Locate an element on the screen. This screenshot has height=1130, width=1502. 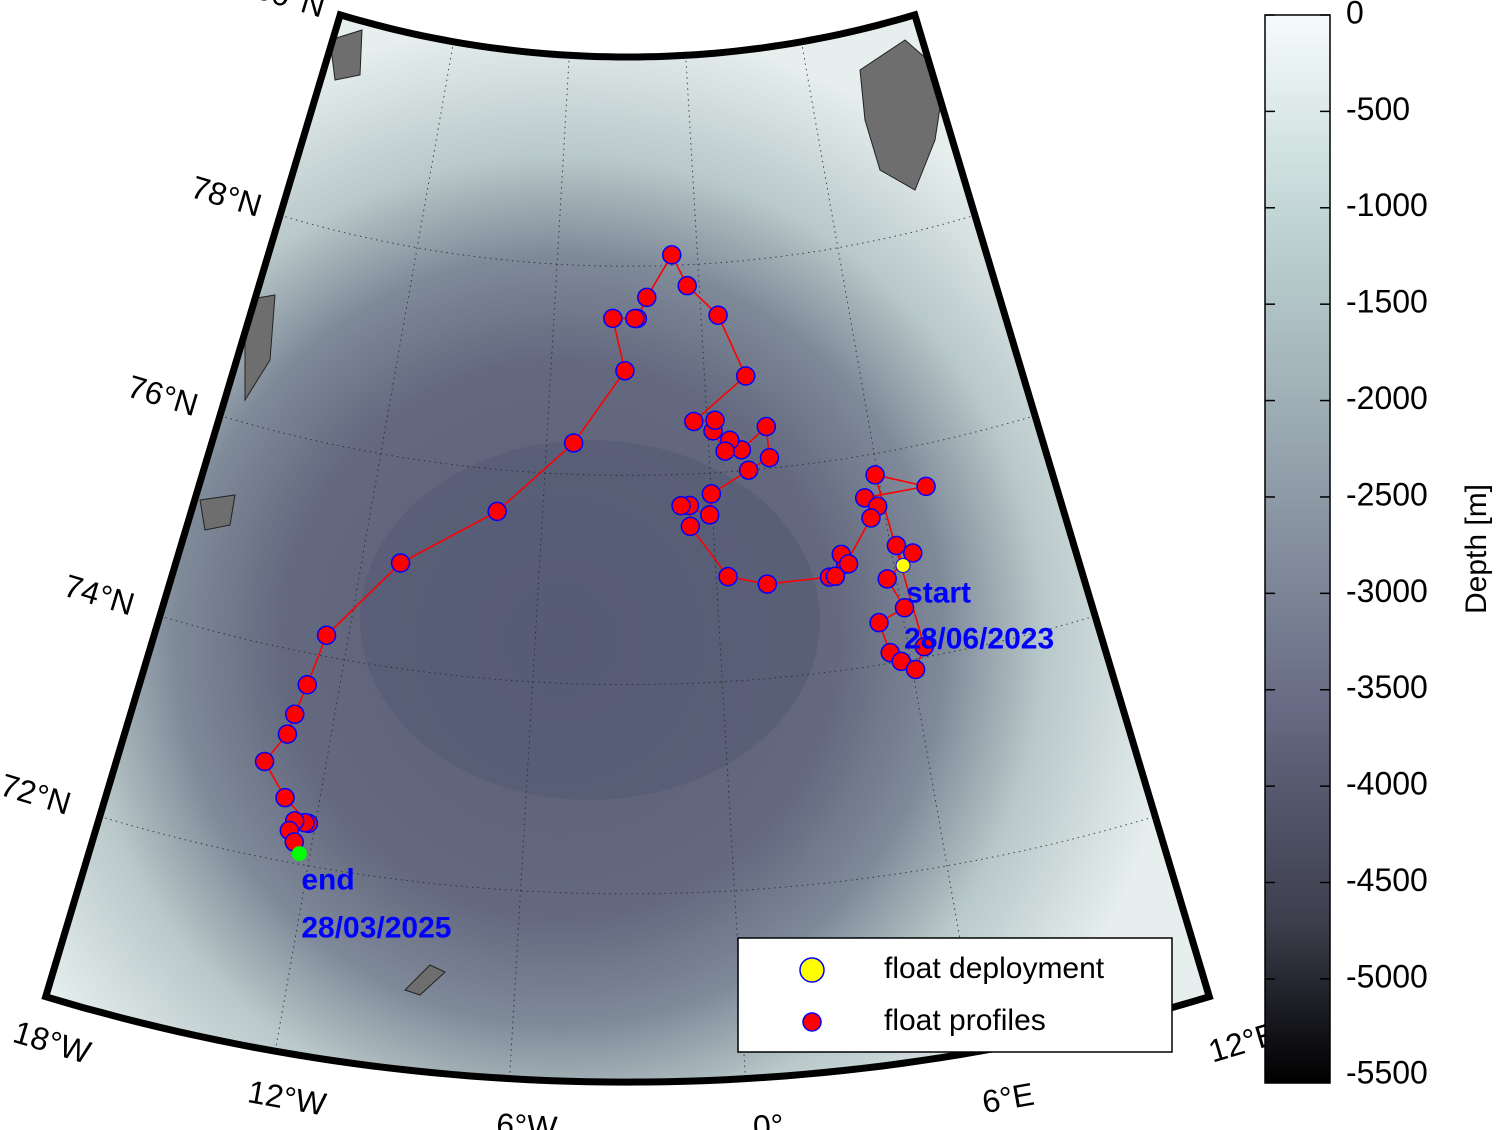
lon-label: 12°W is located at coordinates (287, 1097).